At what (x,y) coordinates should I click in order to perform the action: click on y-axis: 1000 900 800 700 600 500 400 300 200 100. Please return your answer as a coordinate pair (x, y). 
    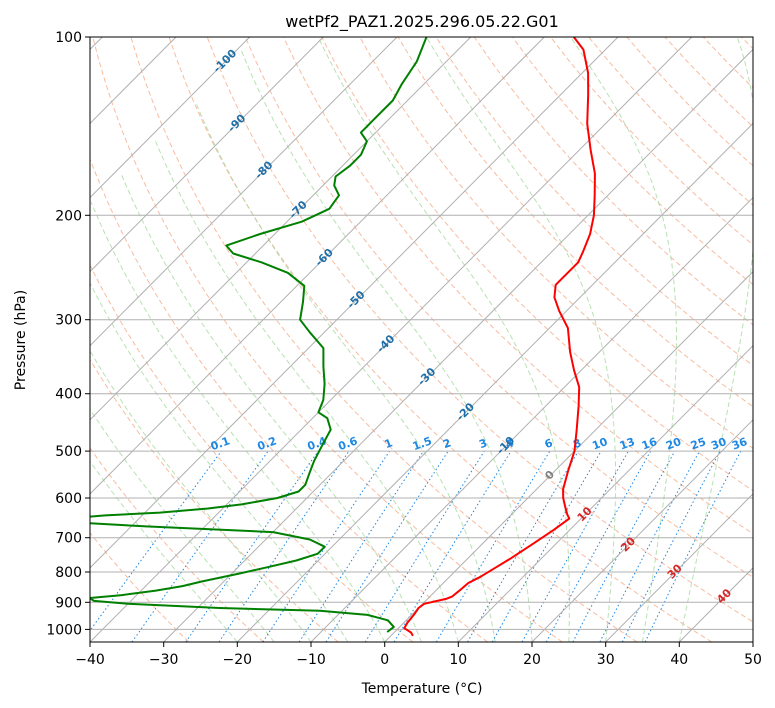
    Looking at the image, I should click on (68, 334).